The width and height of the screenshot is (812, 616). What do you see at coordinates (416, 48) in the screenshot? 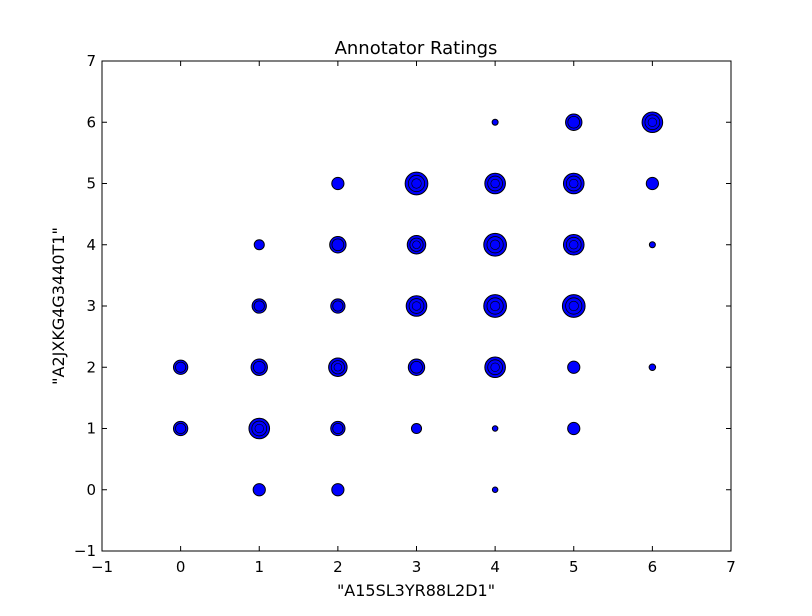
I see `chart-title: Annotator Ratings` at bounding box center [416, 48].